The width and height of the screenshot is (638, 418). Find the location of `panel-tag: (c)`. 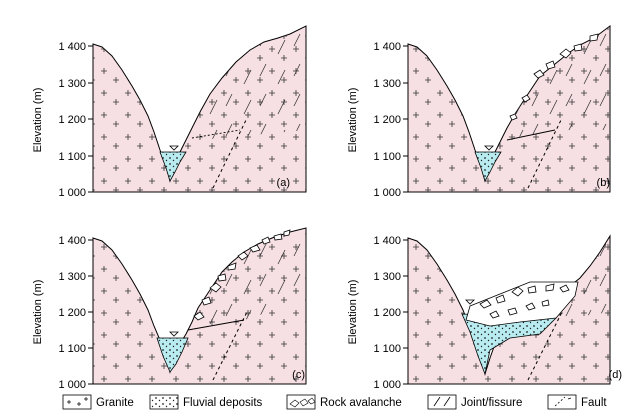

panel-tag: (c) is located at coordinates (298, 375).